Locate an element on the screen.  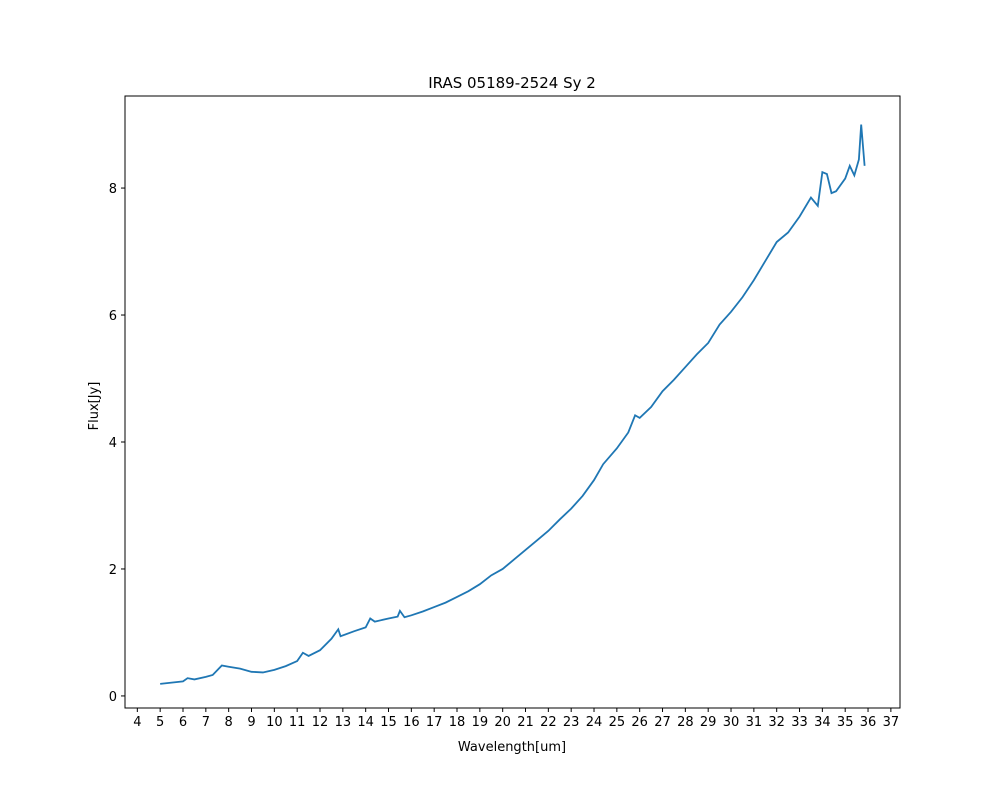
x-tick-label: 5 is located at coordinates (160, 722).